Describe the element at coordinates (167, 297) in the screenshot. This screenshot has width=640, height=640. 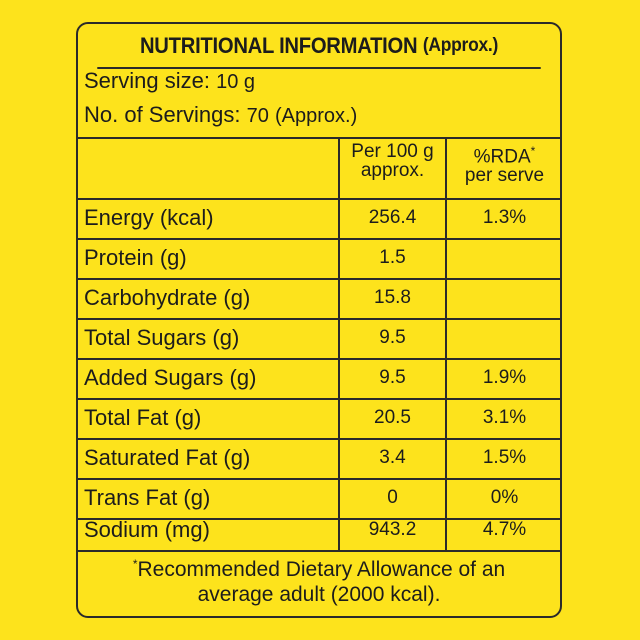
I see `nutrient-name: Carbohydrate (g)` at that location.